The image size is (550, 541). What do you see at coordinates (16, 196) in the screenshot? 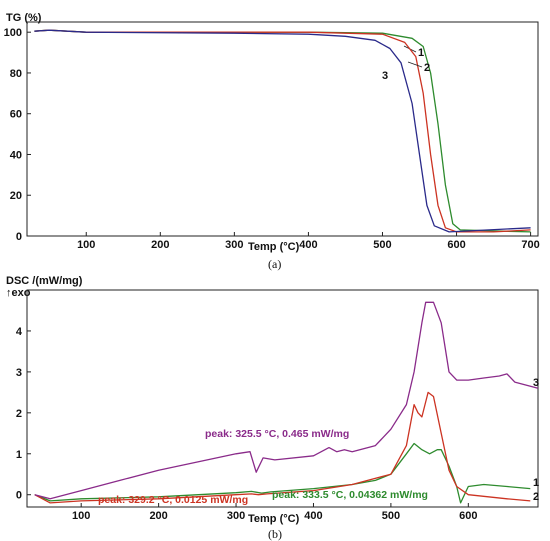
I see `tg-y-tick-label: 20` at bounding box center [16, 196].